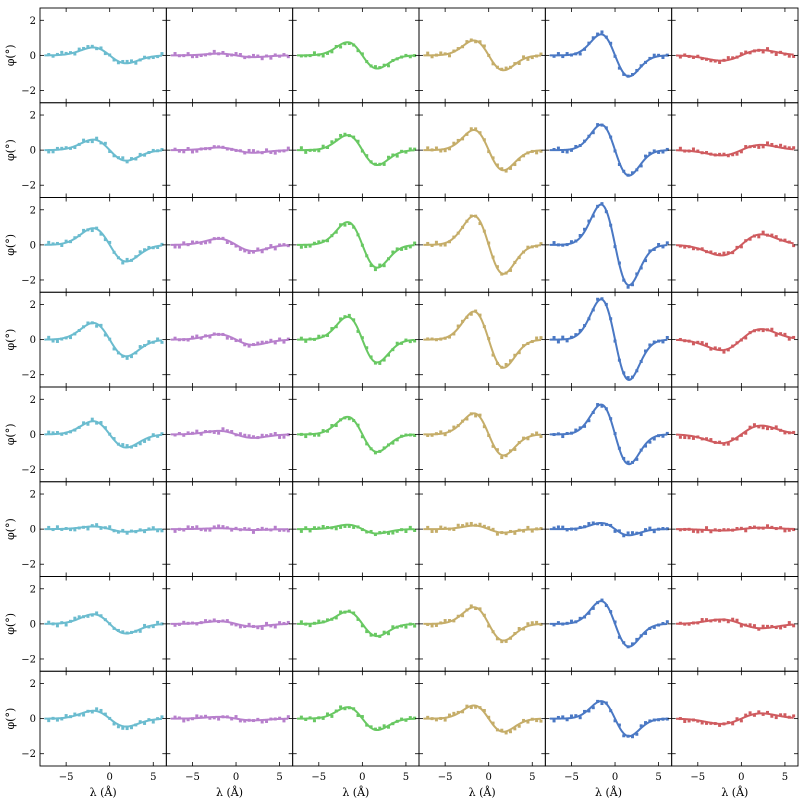 The width and height of the screenshot is (806, 810). Describe the element at coordinates (355, 792) in the screenshot. I see `xlabel-c2: λ (Å)` at that location.